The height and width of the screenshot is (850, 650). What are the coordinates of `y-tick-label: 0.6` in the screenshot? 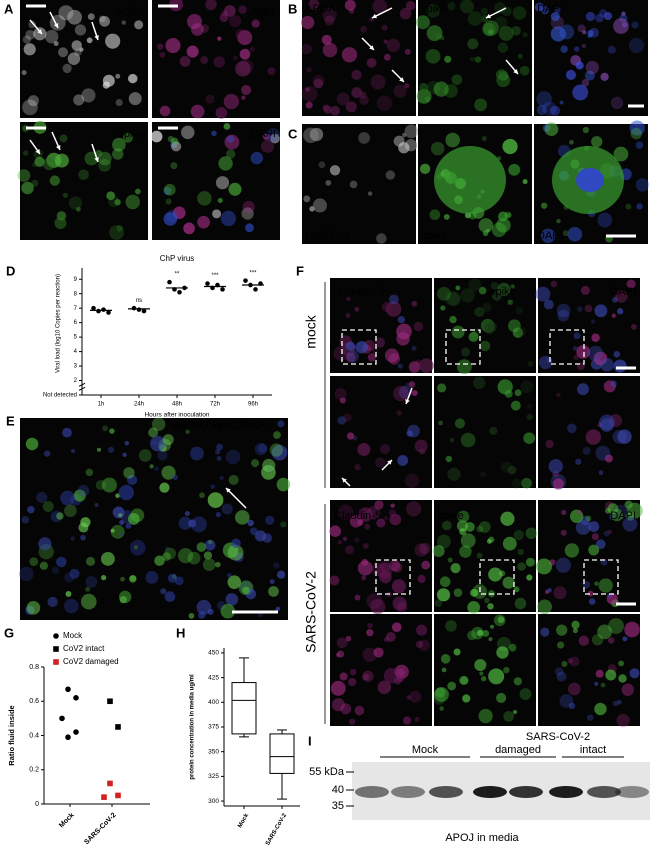 It's located at (34, 701).